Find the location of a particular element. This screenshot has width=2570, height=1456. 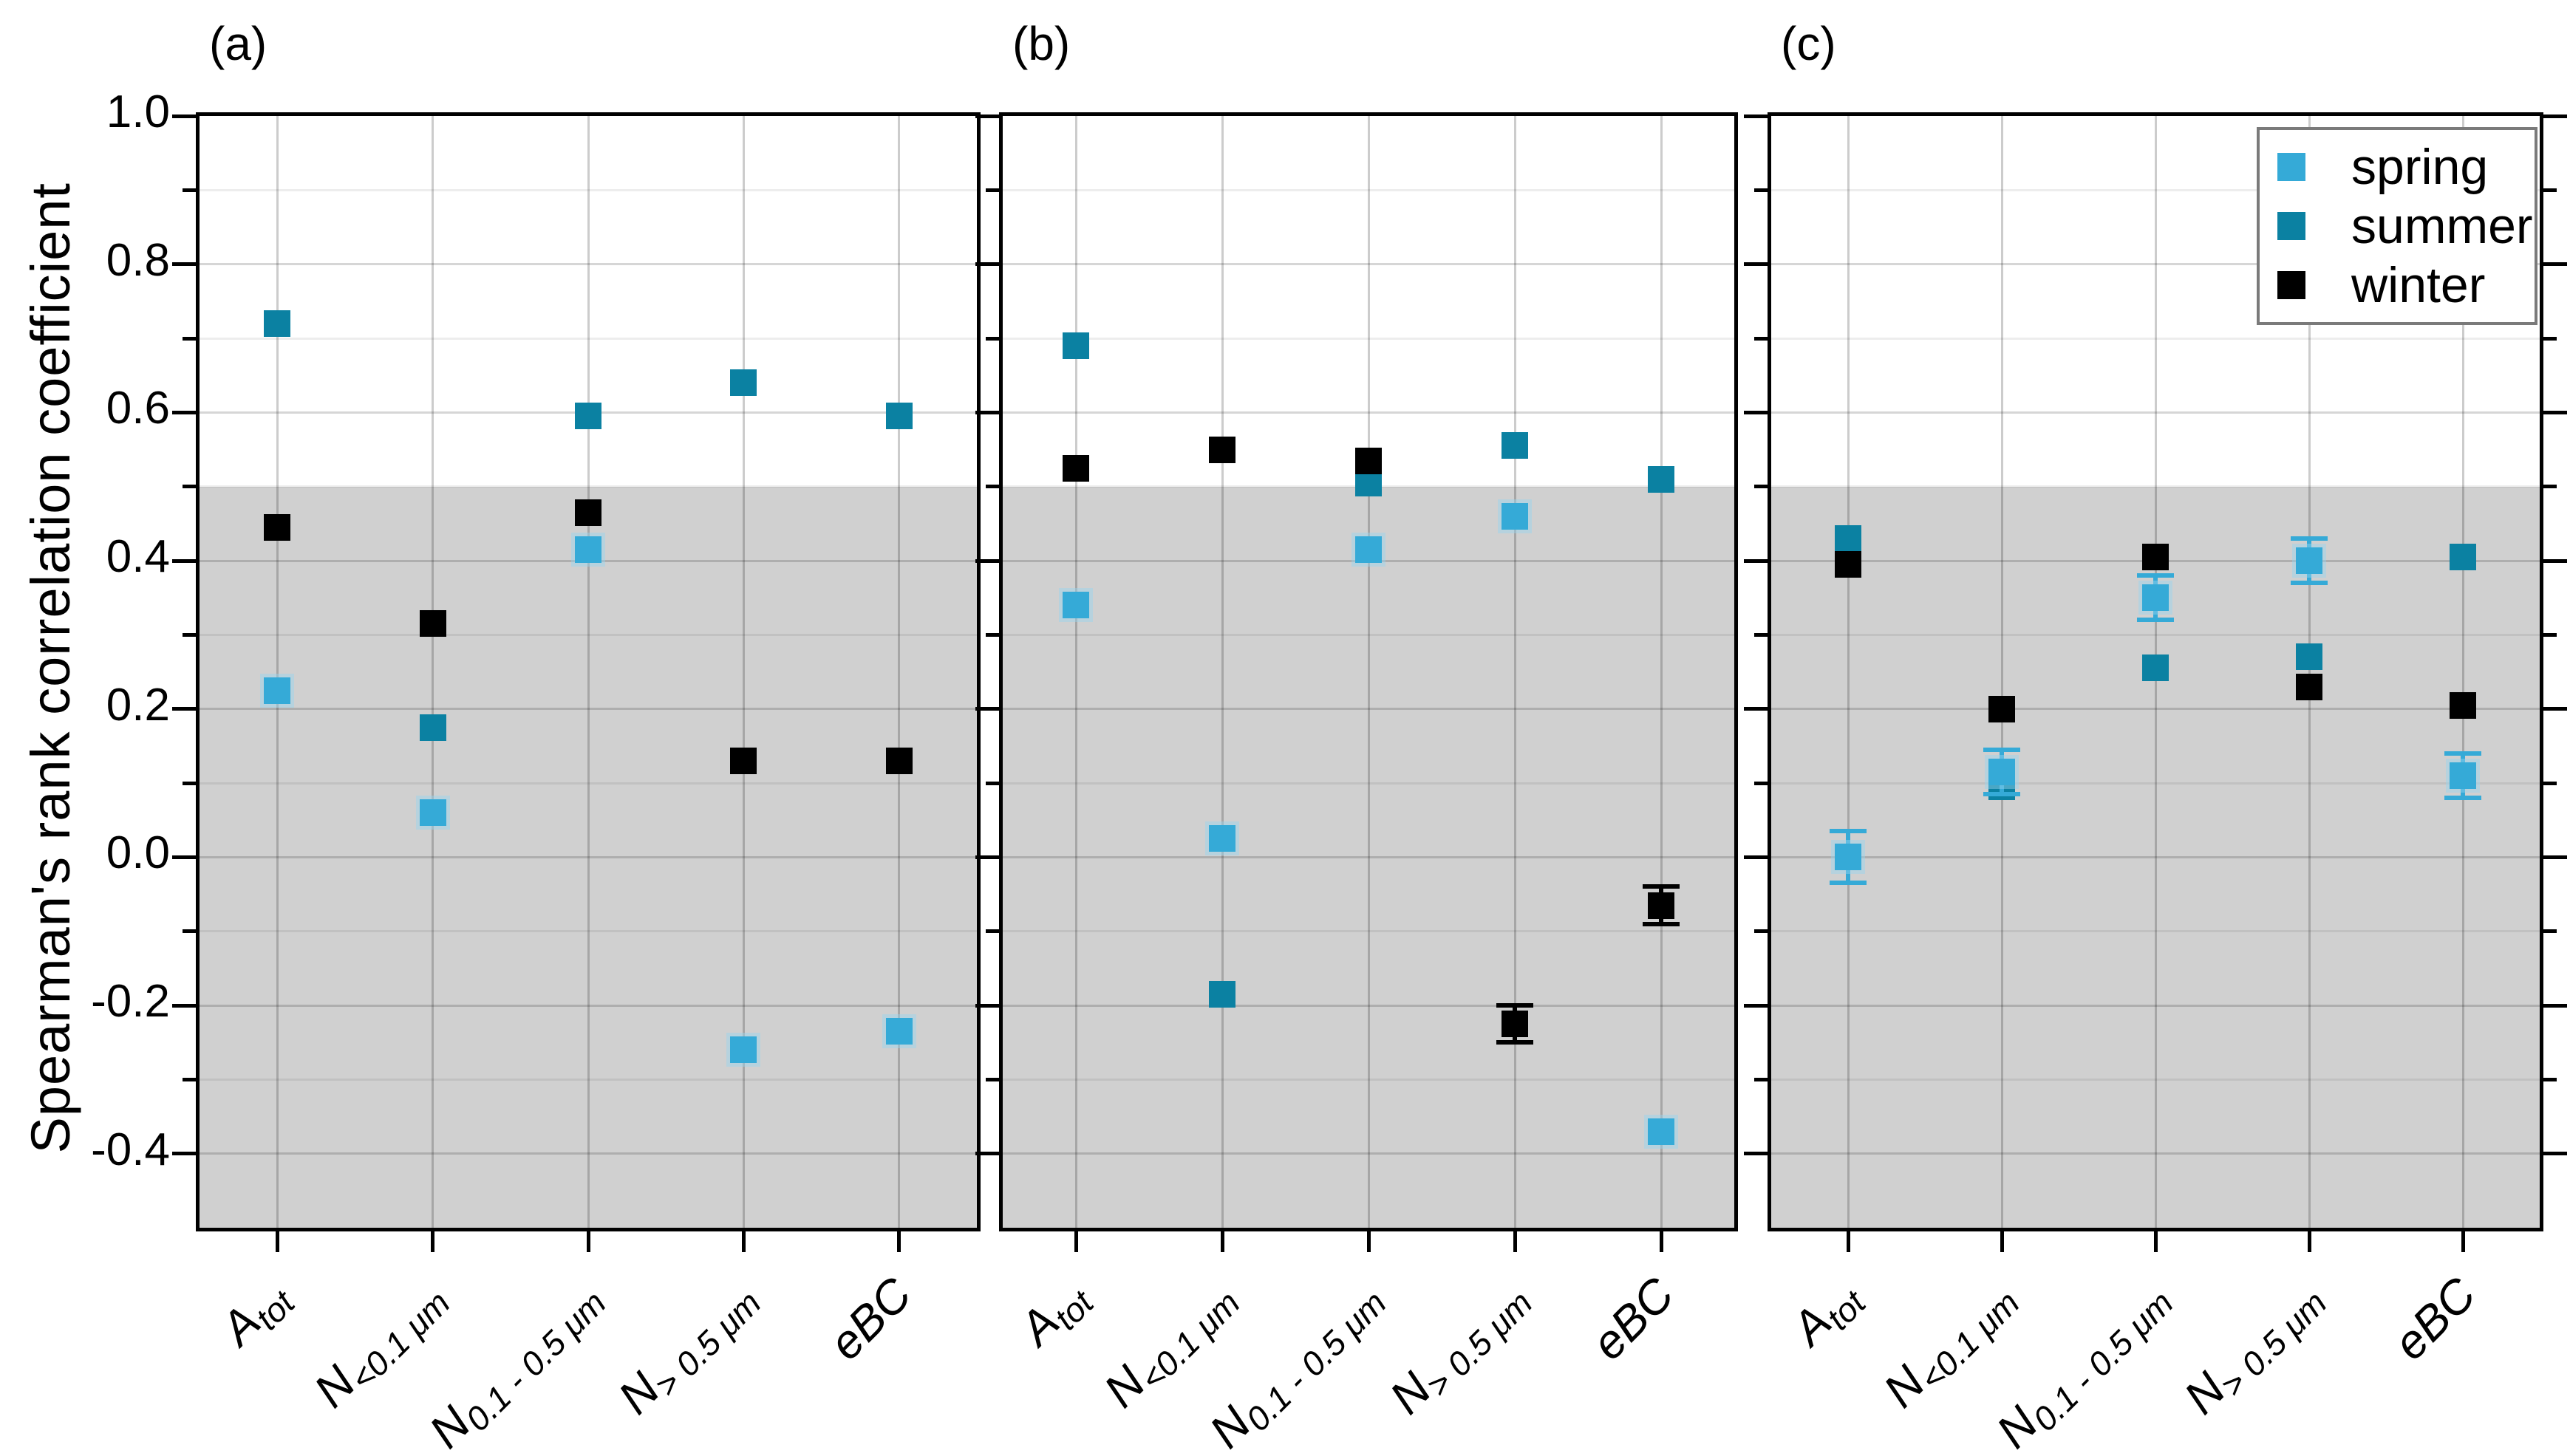

summer-swatch-icon is located at coordinates (2291, 226).